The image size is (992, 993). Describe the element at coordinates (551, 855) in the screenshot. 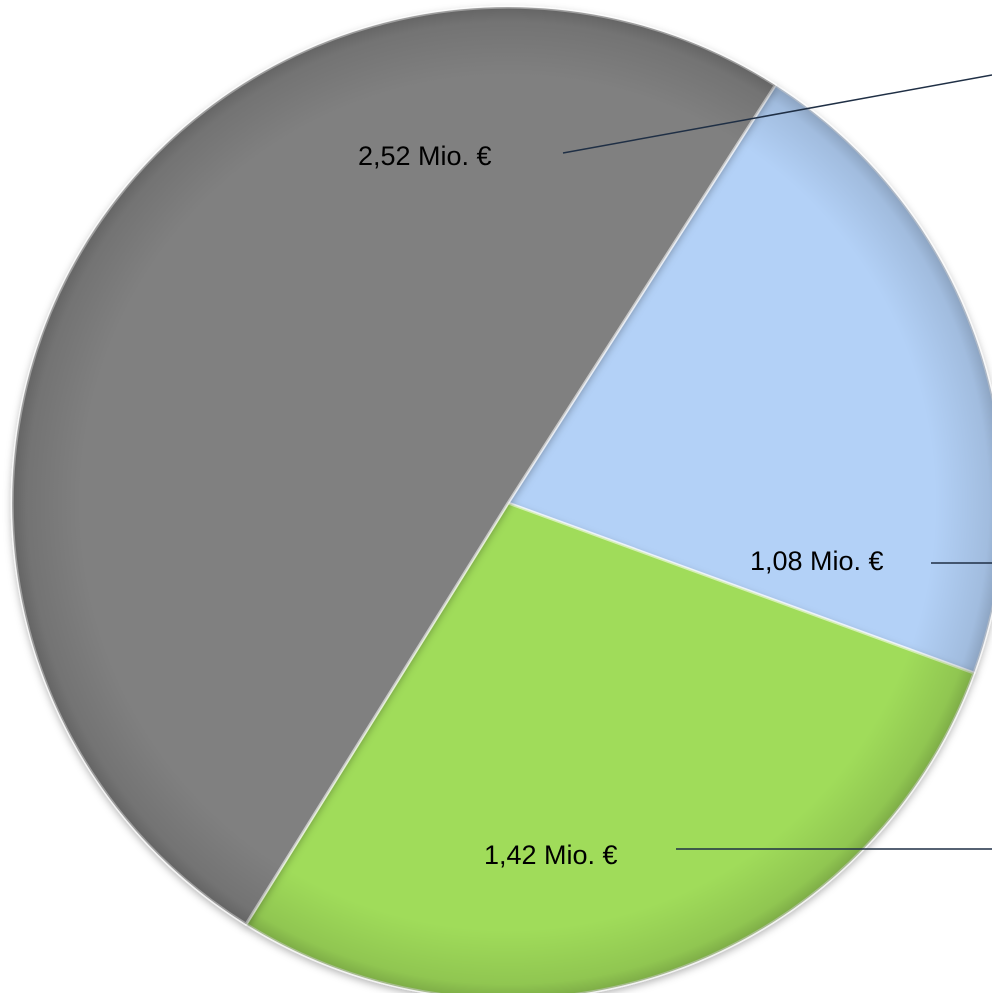

I see `data-label-2: 1,42 Mio. €` at that location.